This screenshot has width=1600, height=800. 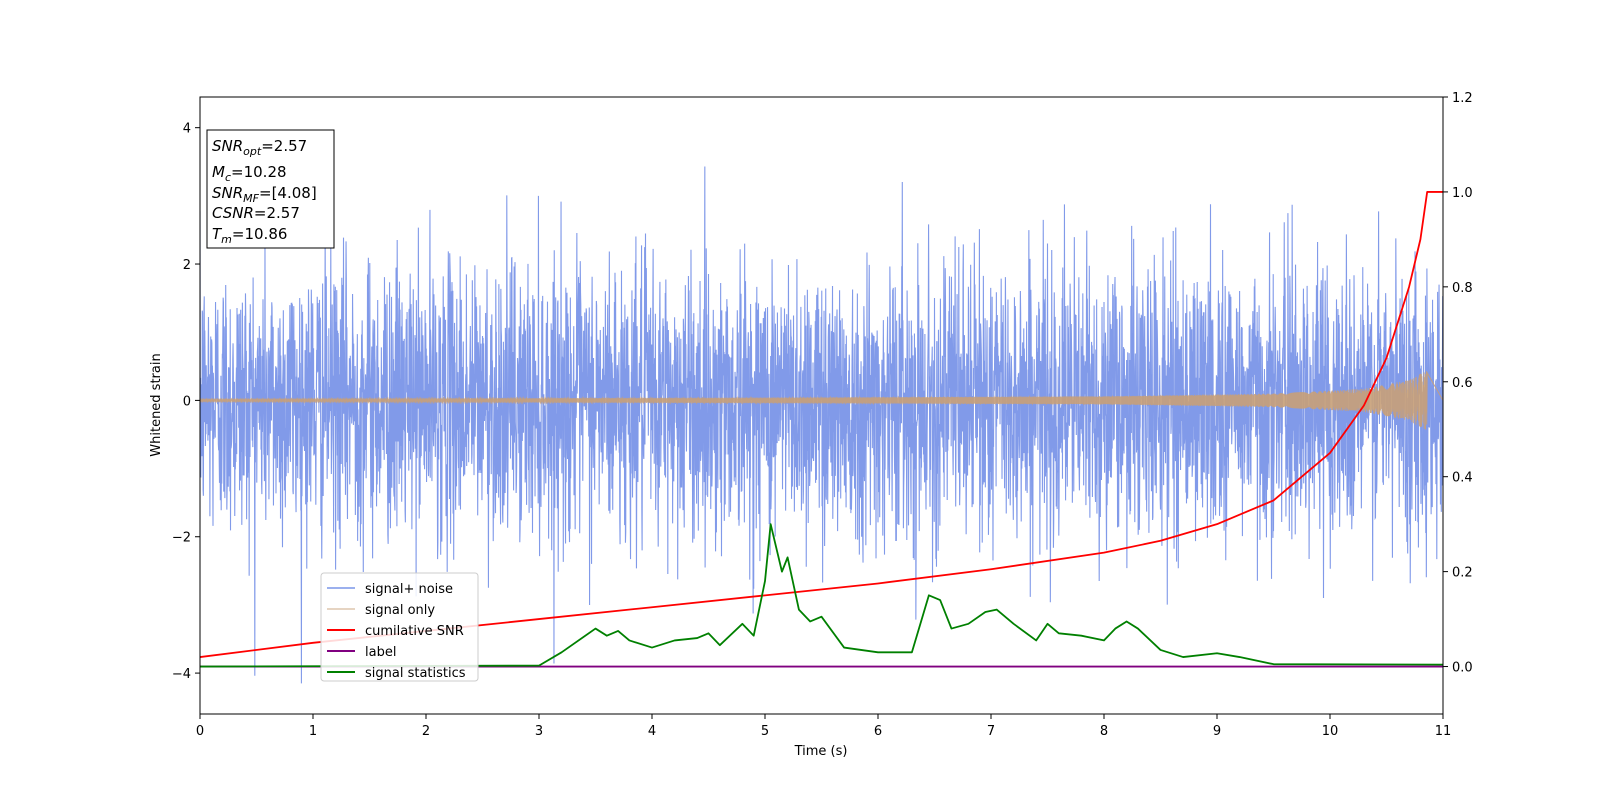 What do you see at coordinates (539, 731) in the screenshot?
I see `x-tick-label: 3` at bounding box center [539, 731].